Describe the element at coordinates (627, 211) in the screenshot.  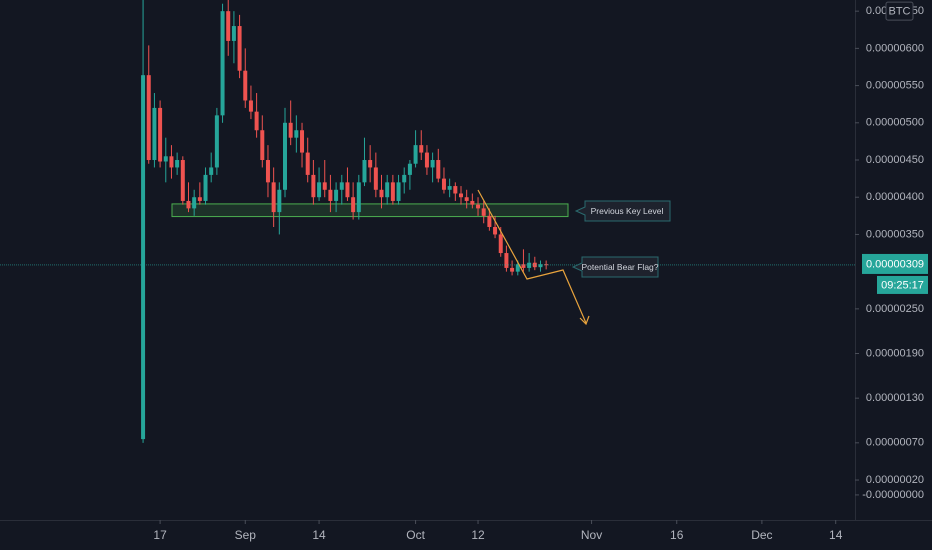
I see `callout-text: Previous Key Level` at that location.